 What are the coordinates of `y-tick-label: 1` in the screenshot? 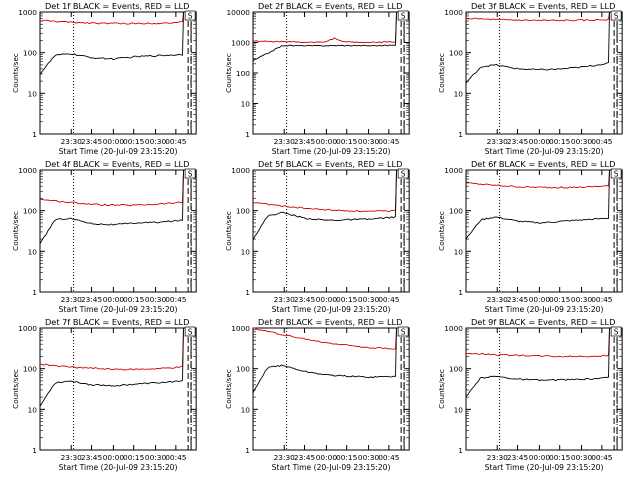 It's located at (247, 450).